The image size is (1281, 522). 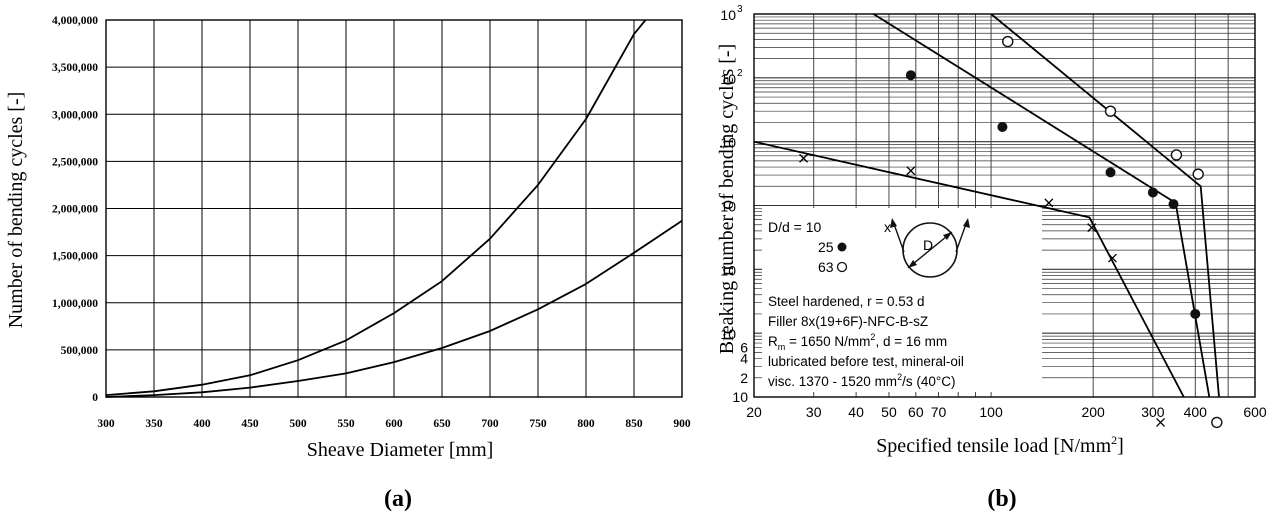 What do you see at coordinates (346, 424) in the screenshot?
I see `x-tick-label: 550` at bounding box center [346, 424].